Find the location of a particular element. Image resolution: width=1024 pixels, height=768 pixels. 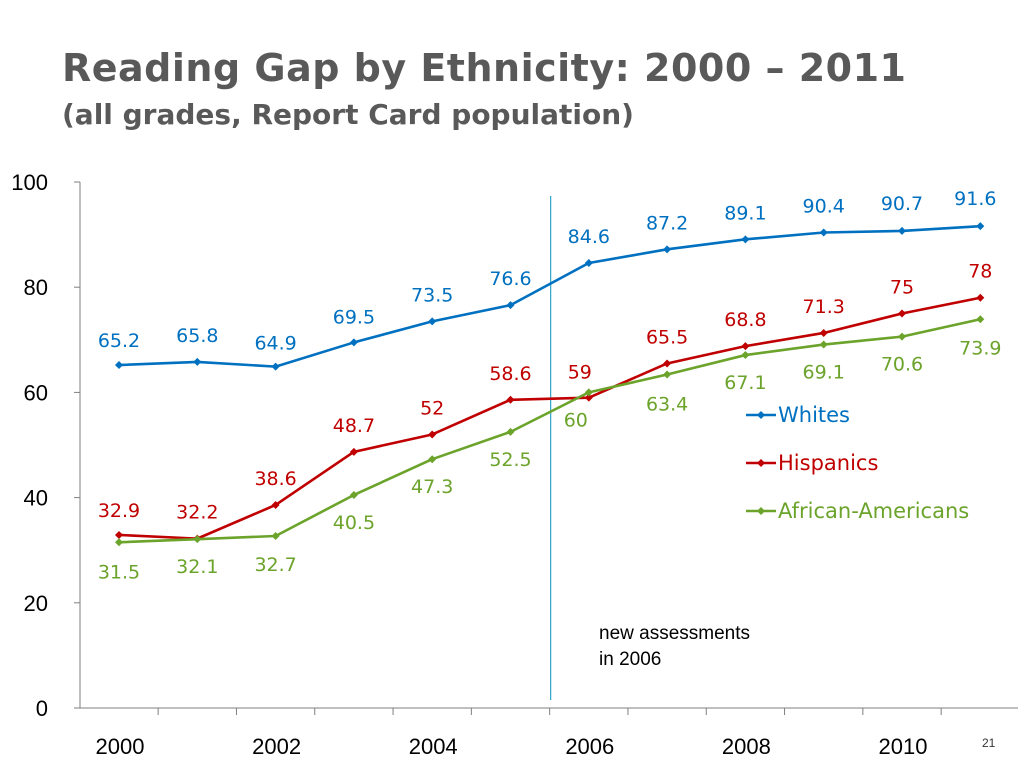

data-label-african-americans: 73.9 is located at coordinates (980, 348).